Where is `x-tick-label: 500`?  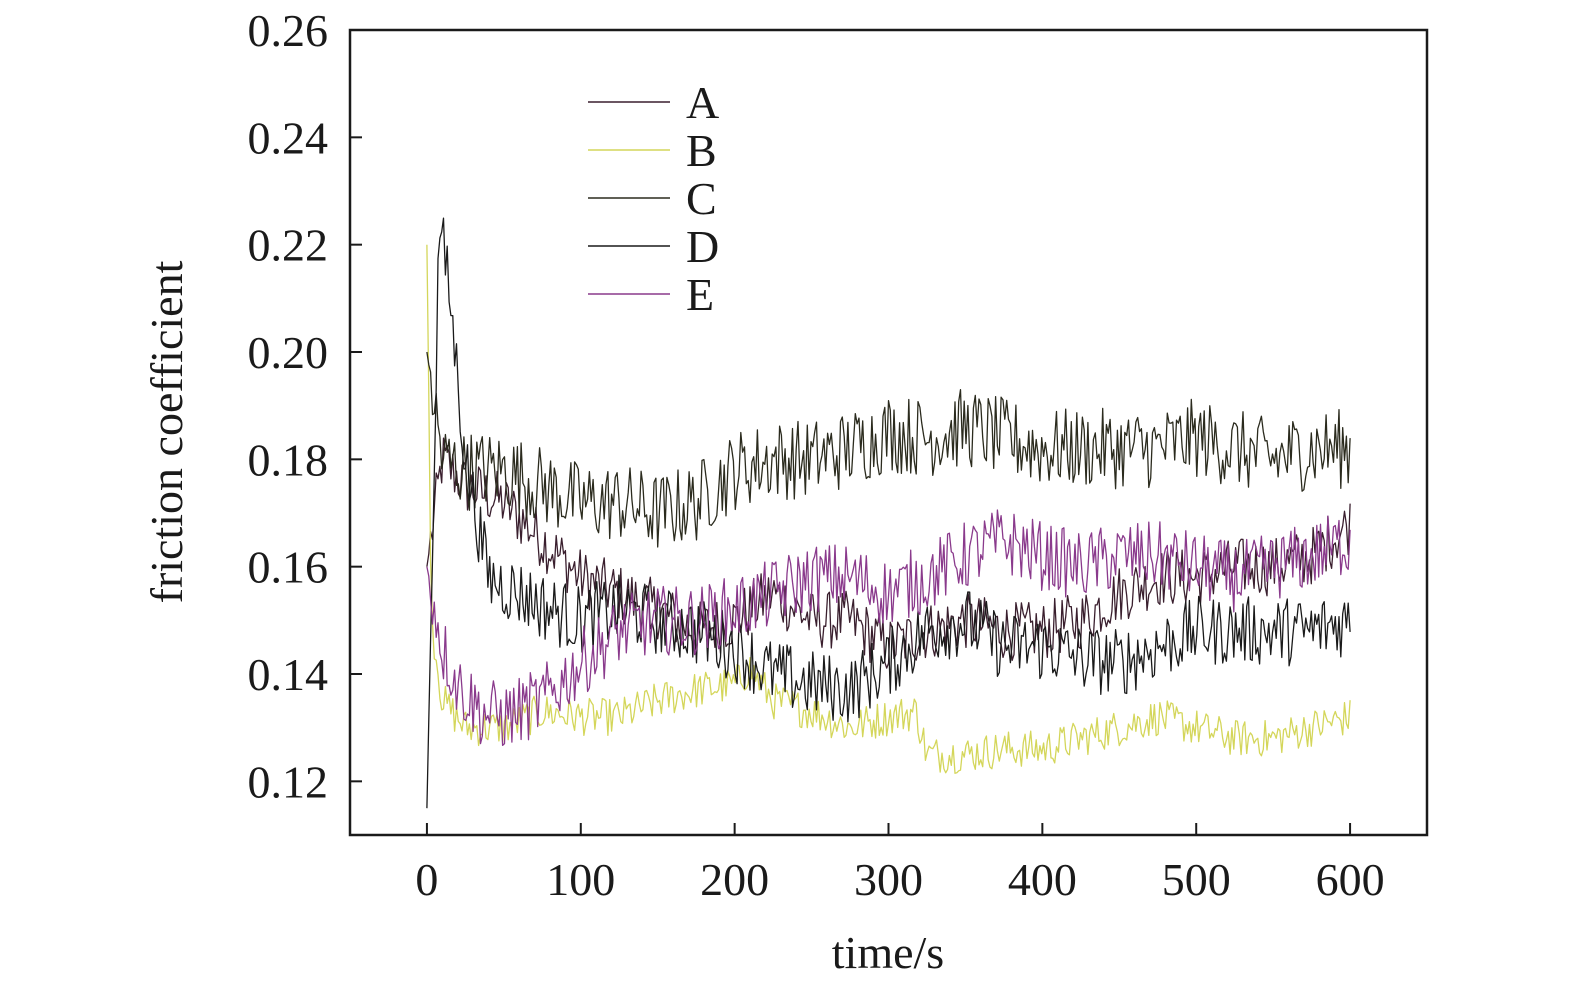 x-tick-label: 500 is located at coordinates (1196, 879).